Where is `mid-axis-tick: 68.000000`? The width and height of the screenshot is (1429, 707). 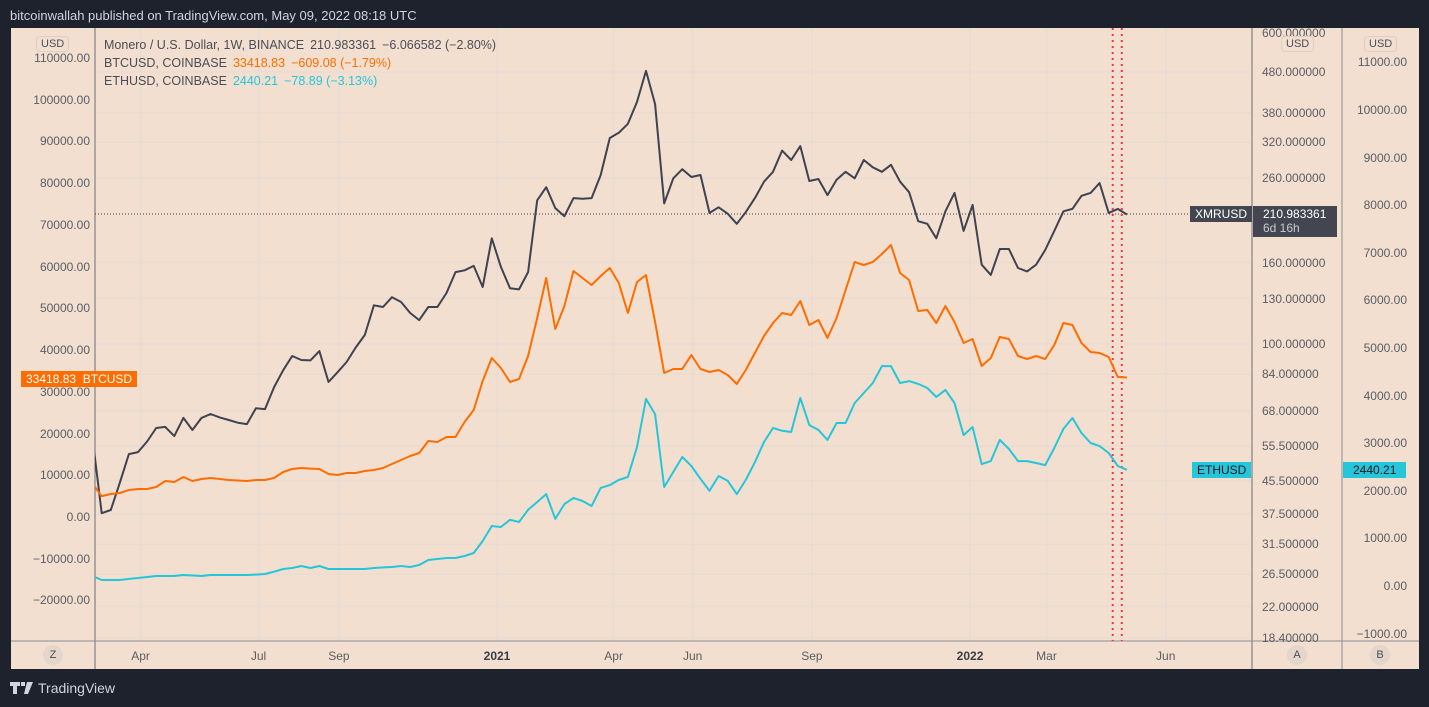 mid-axis-tick: 68.000000 is located at coordinates (1290, 410).